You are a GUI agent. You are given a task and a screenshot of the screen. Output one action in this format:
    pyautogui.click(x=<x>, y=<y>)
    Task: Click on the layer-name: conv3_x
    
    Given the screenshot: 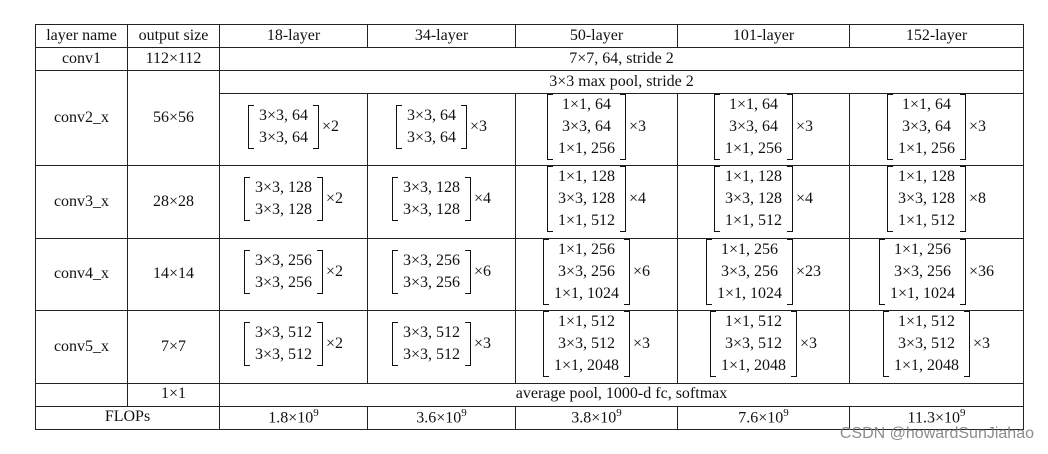 What is the action you would take?
    pyautogui.click(x=81, y=202)
    